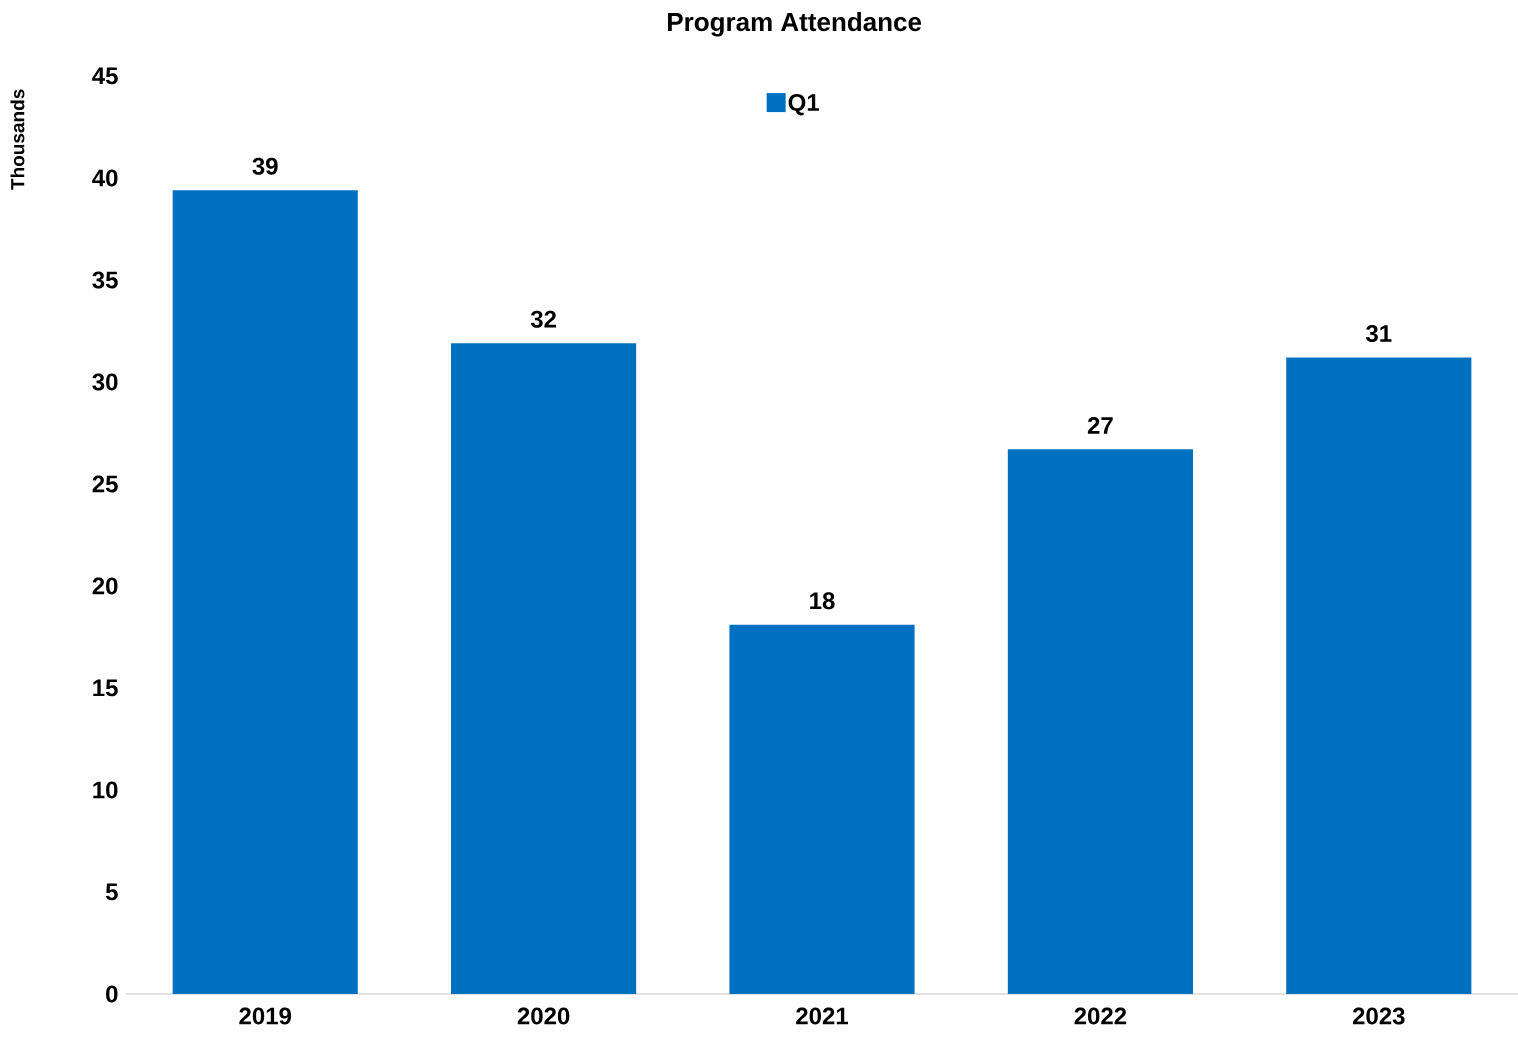 Image resolution: width=1518 pixels, height=1059 pixels. I want to click on data-label: 18, so click(822, 601).